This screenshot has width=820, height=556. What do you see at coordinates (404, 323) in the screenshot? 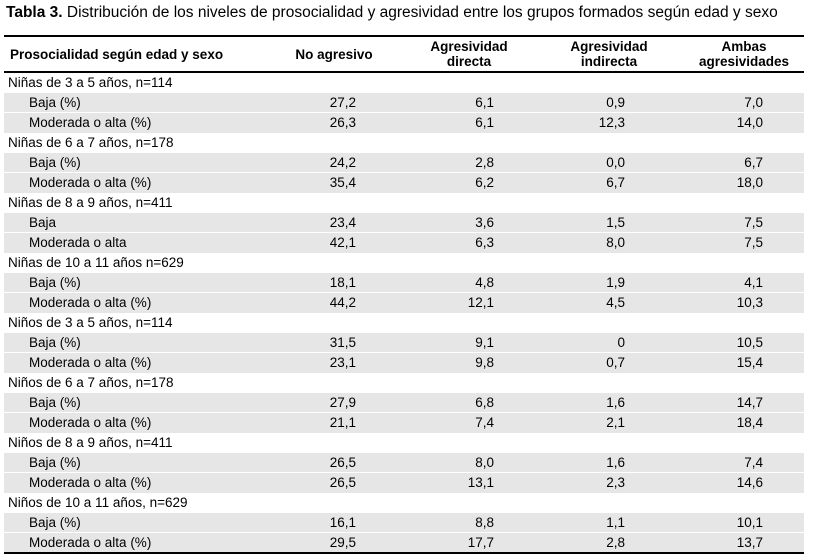
I see `group-header-row: Niños de 3 a 5 años, n=114` at bounding box center [404, 323].